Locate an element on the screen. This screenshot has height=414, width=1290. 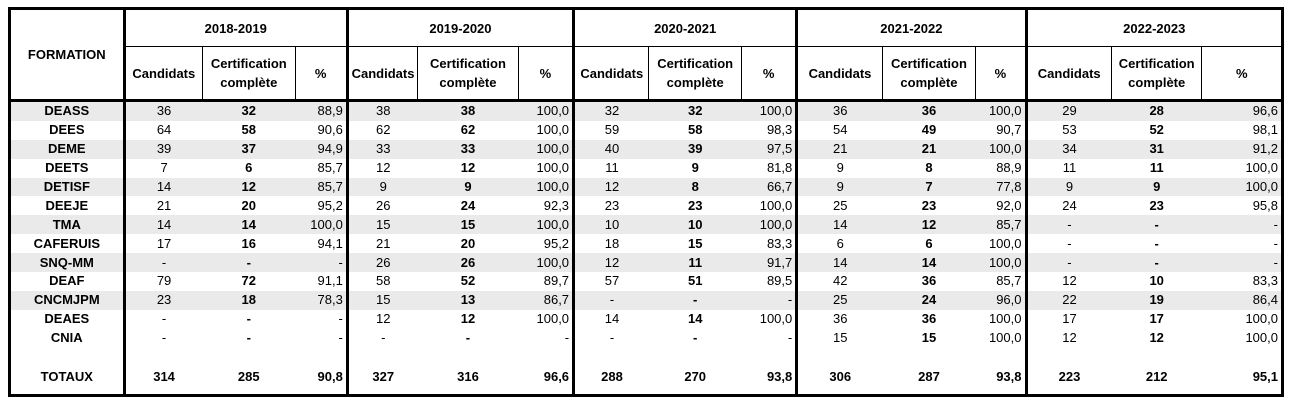
certification-value: 10 is located at coordinates (1156, 281).